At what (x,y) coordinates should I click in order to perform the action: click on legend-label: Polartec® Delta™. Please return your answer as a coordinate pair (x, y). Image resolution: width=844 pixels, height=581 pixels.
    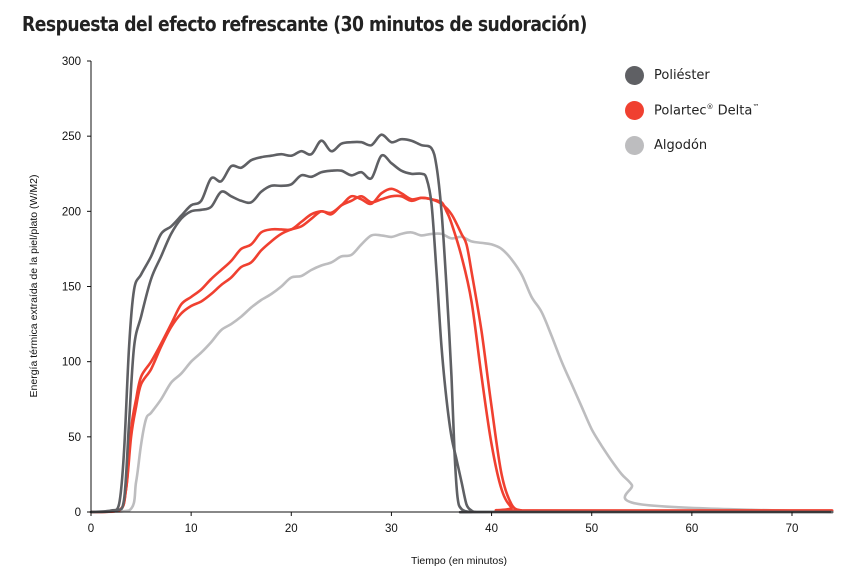
    Looking at the image, I should click on (706, 110).